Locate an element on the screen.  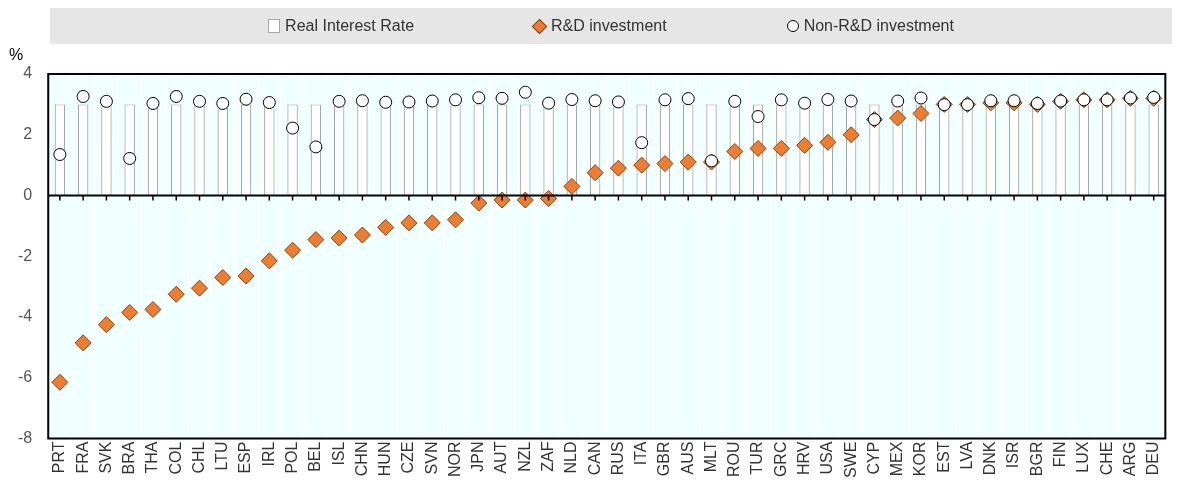
x-tick-label: DNK is located at coordinates (990, 458).